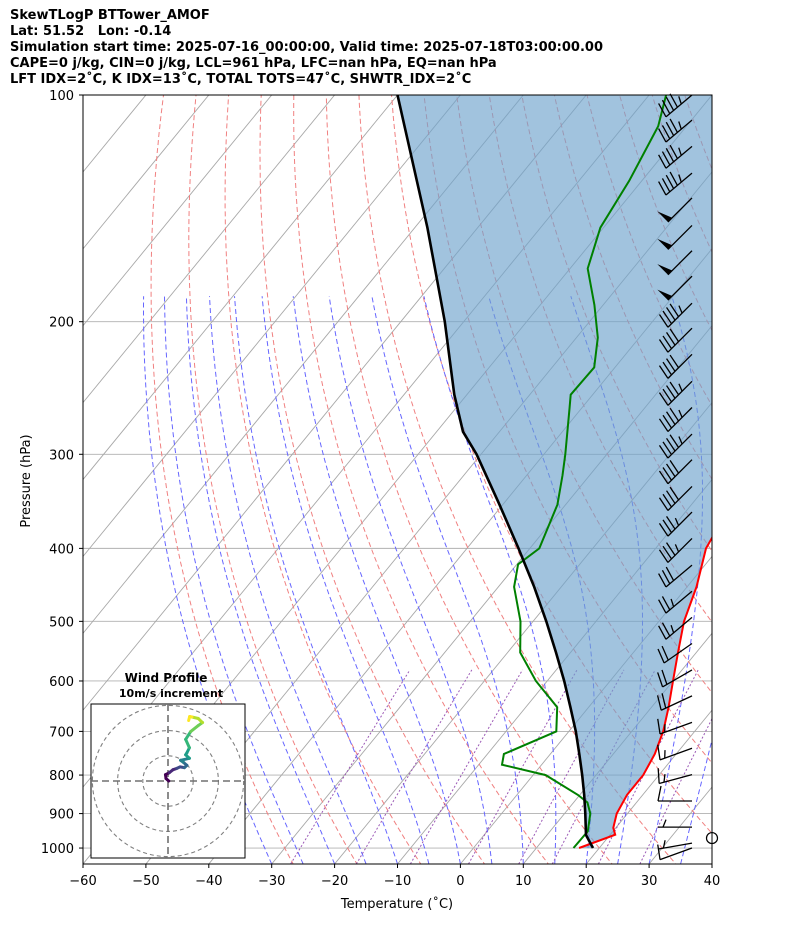 This screenshot has width=794, height=937. I want to click on x-tick-label: −50, so click(145, 881).